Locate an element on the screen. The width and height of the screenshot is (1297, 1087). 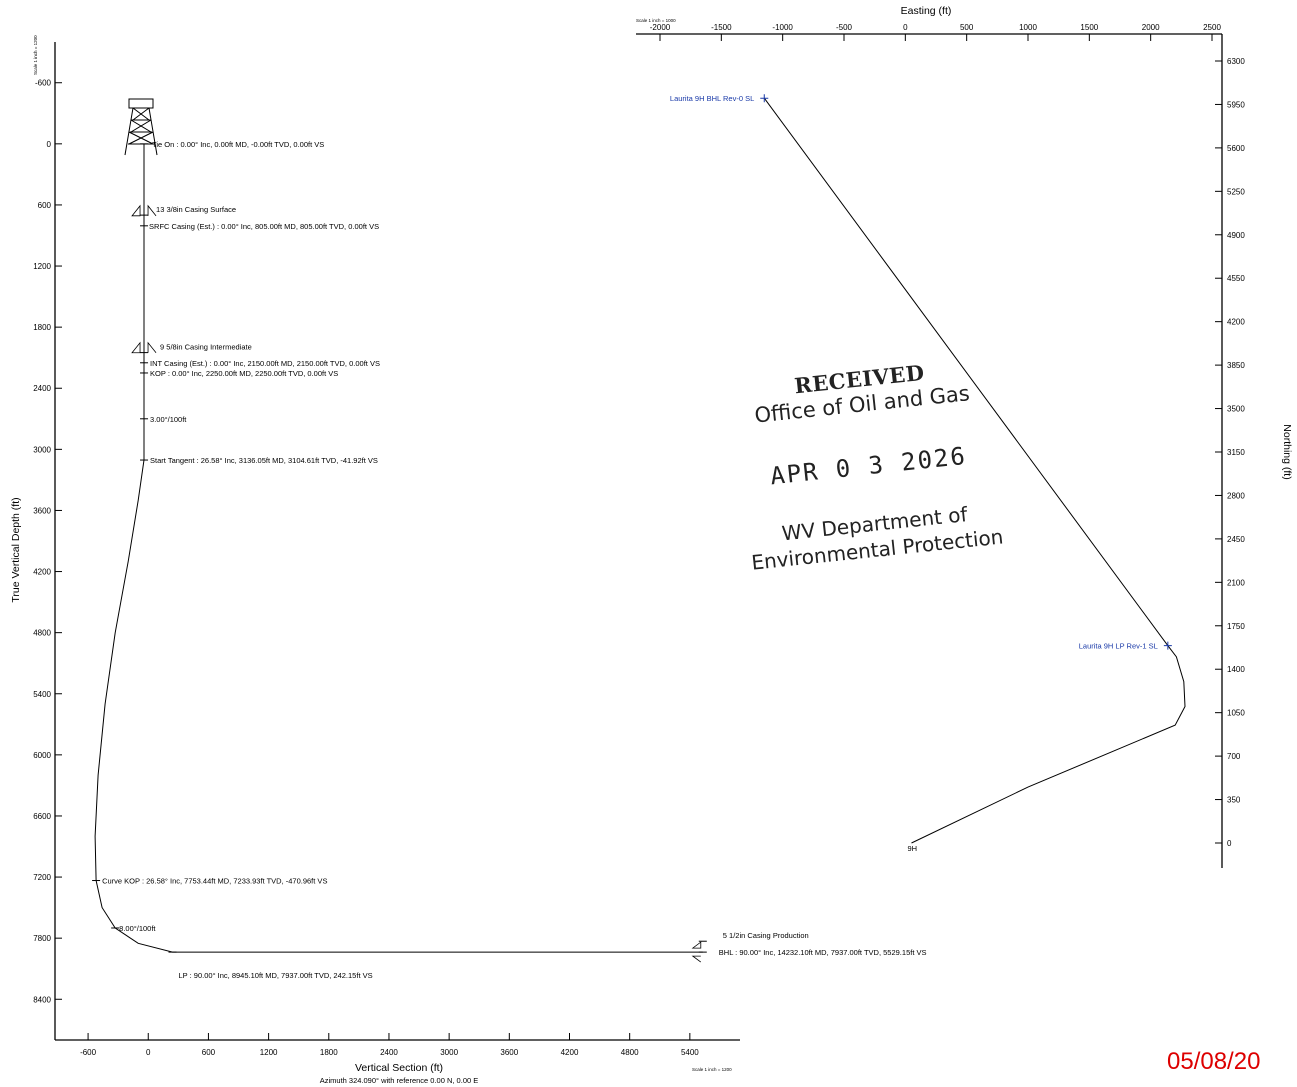
vs-y-tick-label: 7800 is located at coordinates (42, 938).